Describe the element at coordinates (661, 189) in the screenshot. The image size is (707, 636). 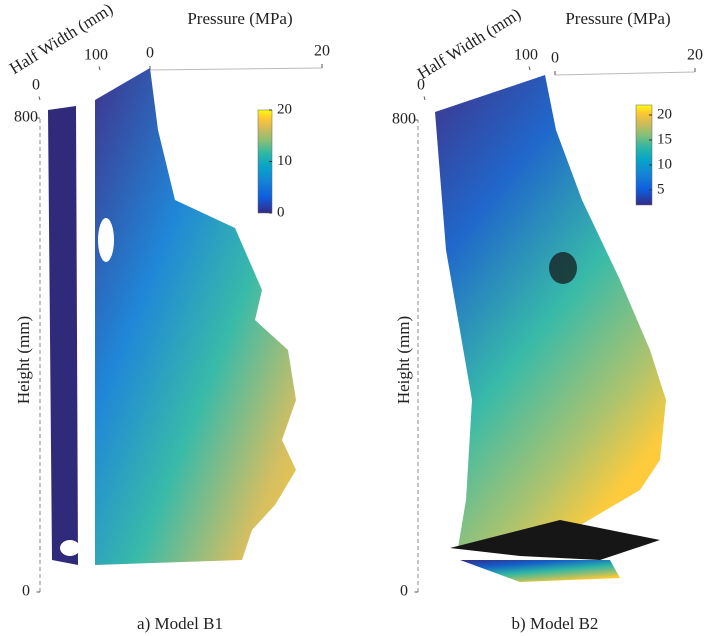
I see `colorbar-tick-label: 5` at that location.